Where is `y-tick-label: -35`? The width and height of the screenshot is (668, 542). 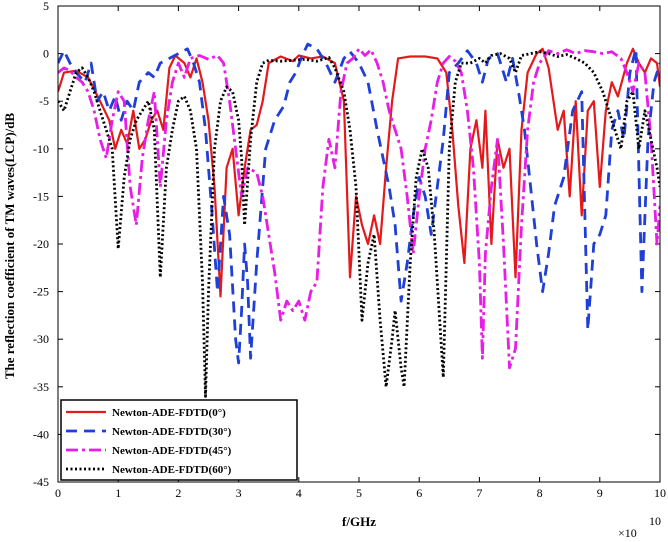
y-tick-label: -35 is located at coordinates (41, 387).